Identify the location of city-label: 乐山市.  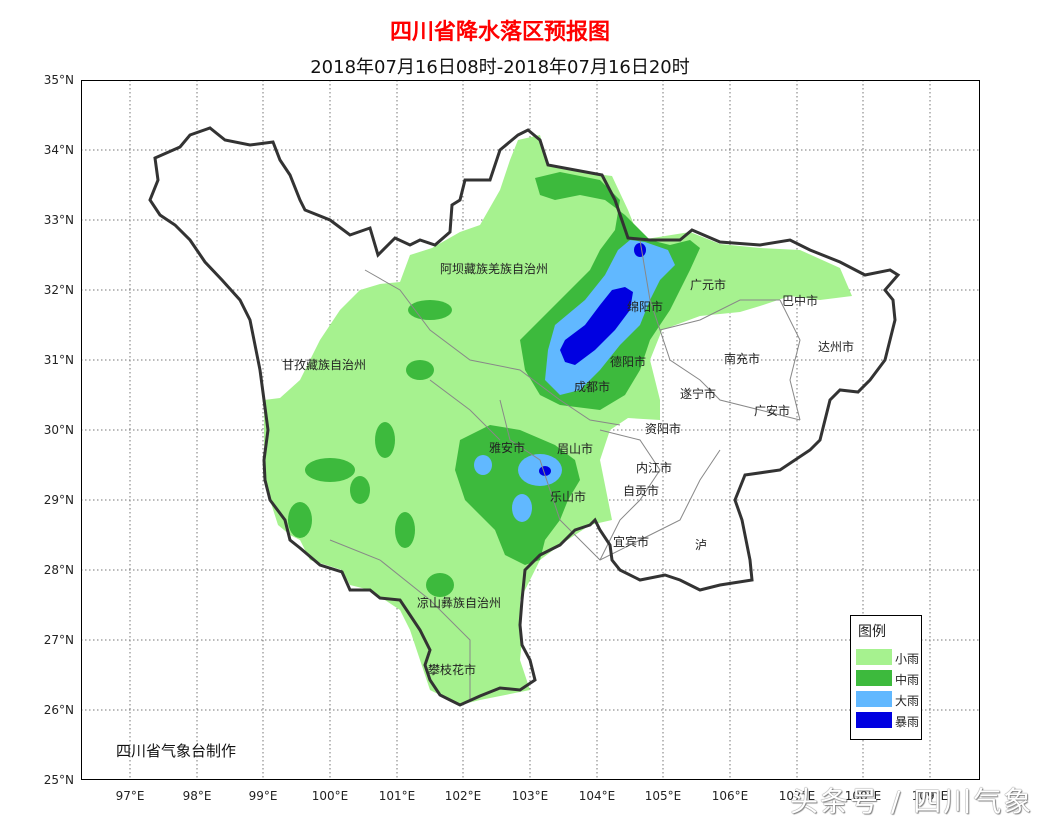
(568, 497).